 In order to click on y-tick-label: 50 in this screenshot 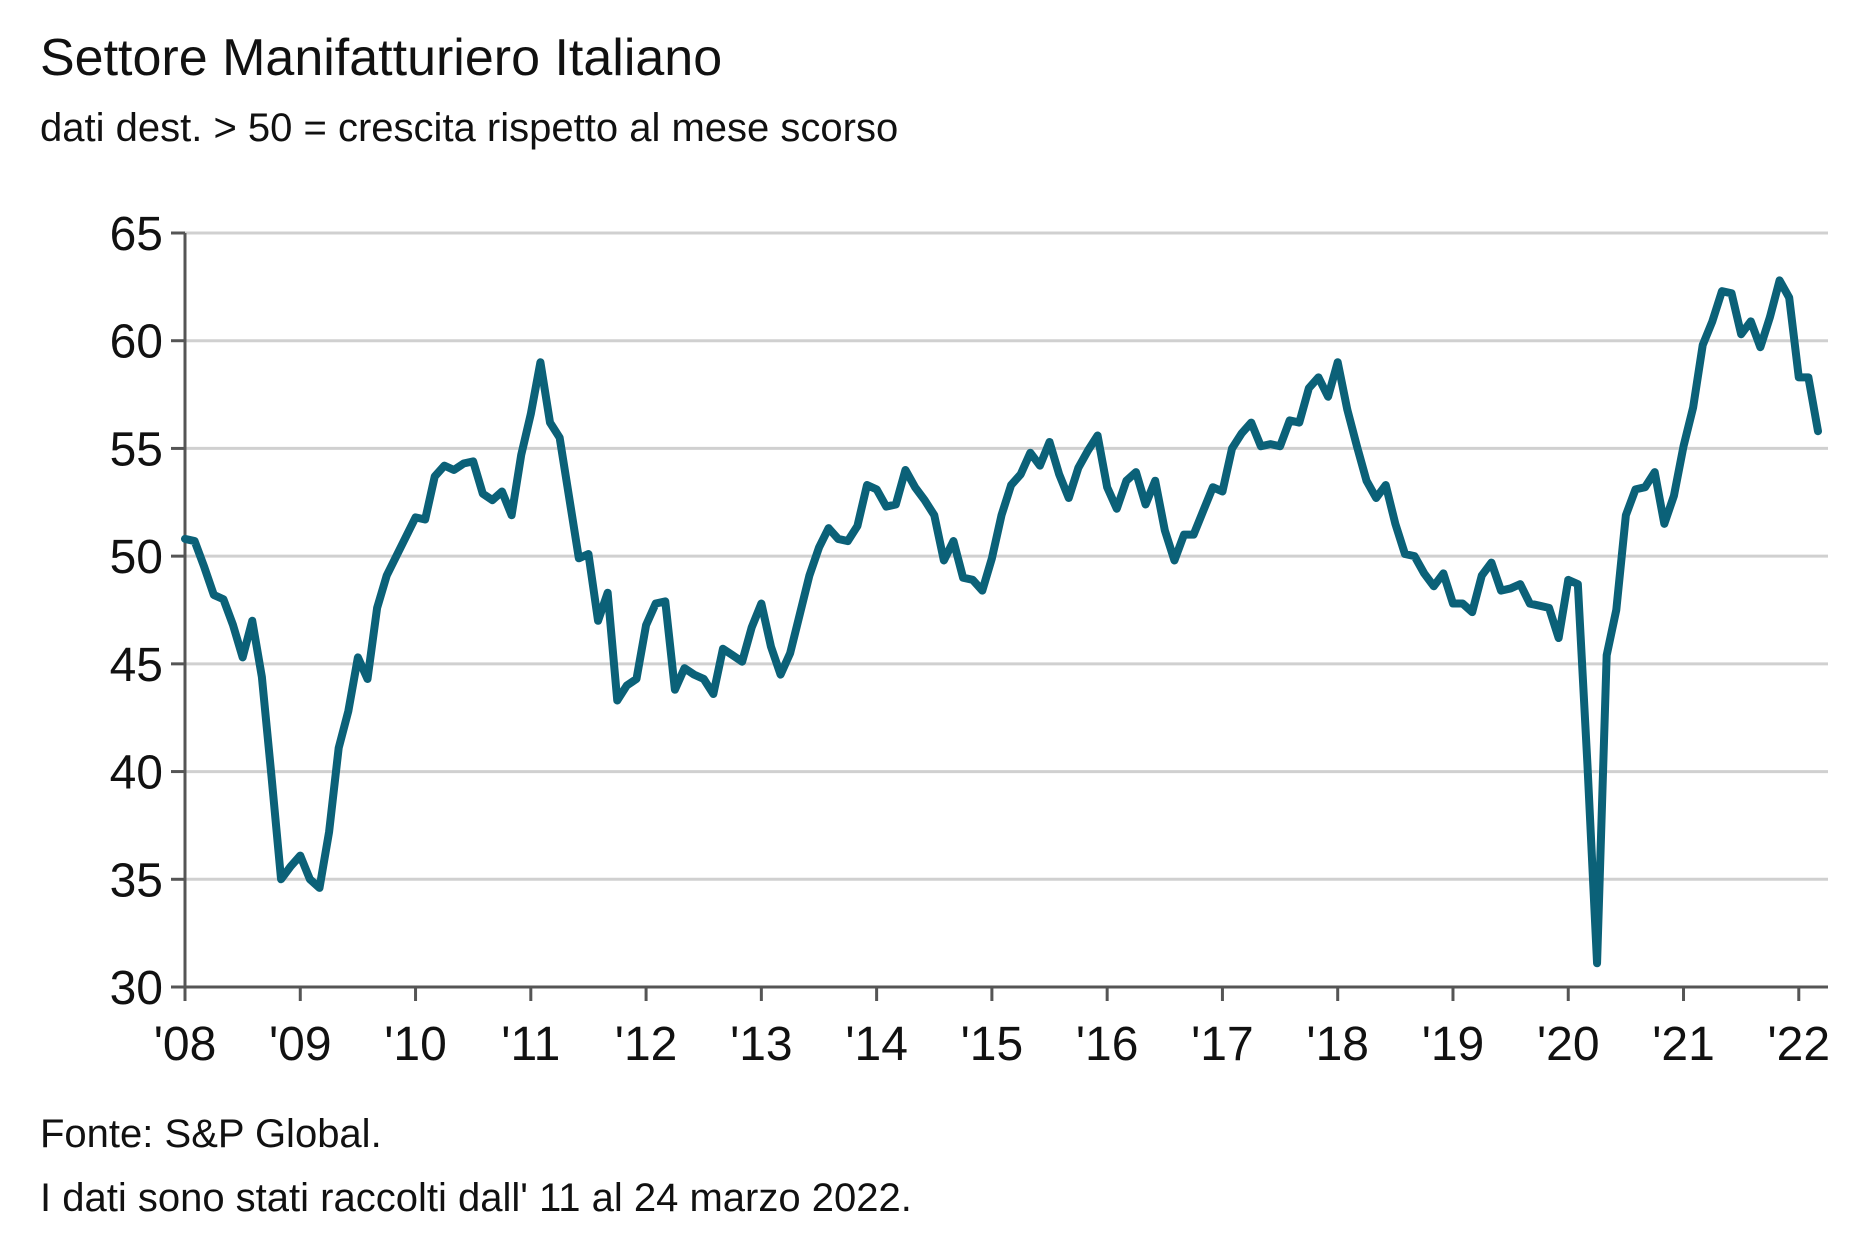, I will do `click(136, 557)`.